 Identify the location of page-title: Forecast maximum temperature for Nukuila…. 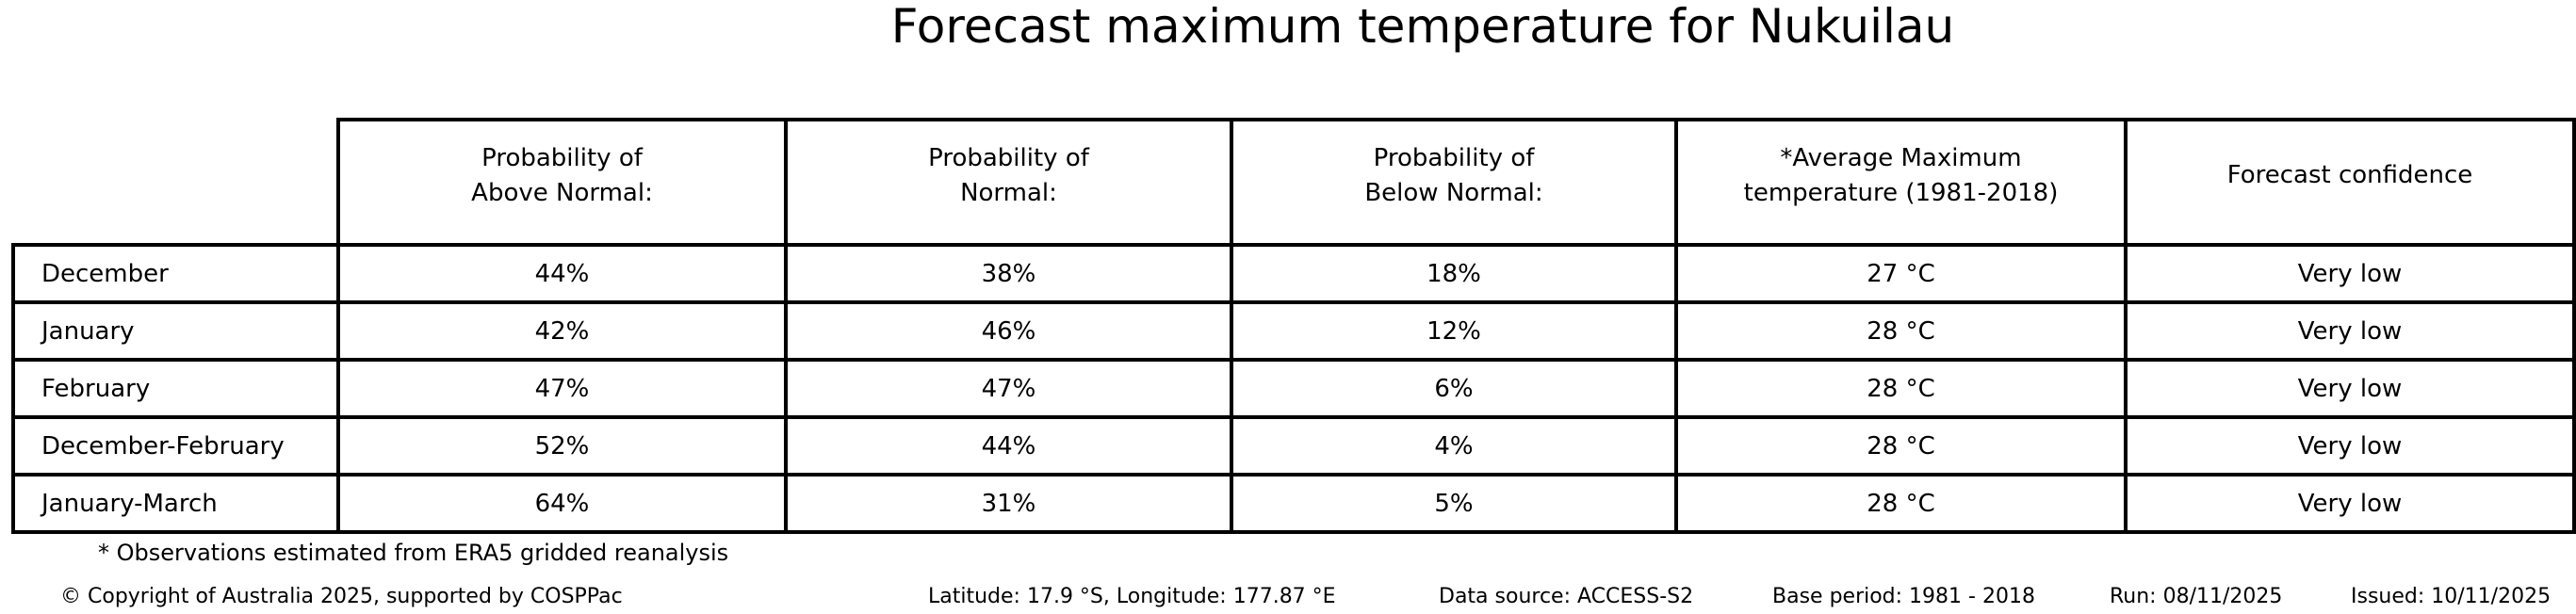
(1422, 27).